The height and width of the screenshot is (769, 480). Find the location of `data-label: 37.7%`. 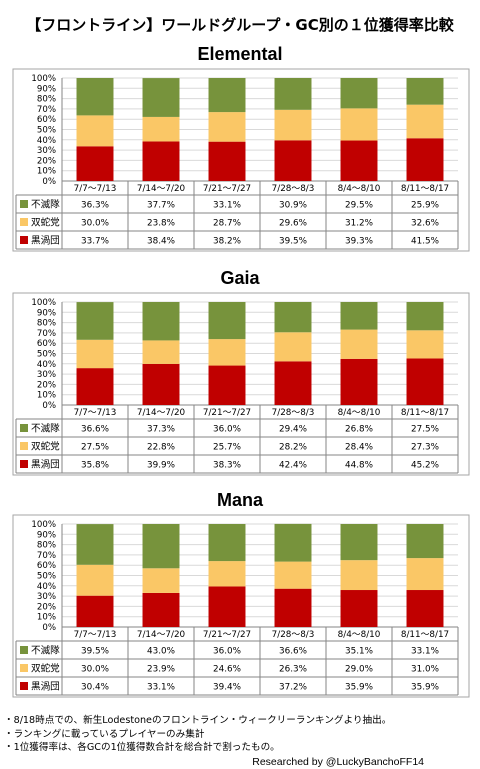

data-label: 37.7% is located at coordinates (161, 206).